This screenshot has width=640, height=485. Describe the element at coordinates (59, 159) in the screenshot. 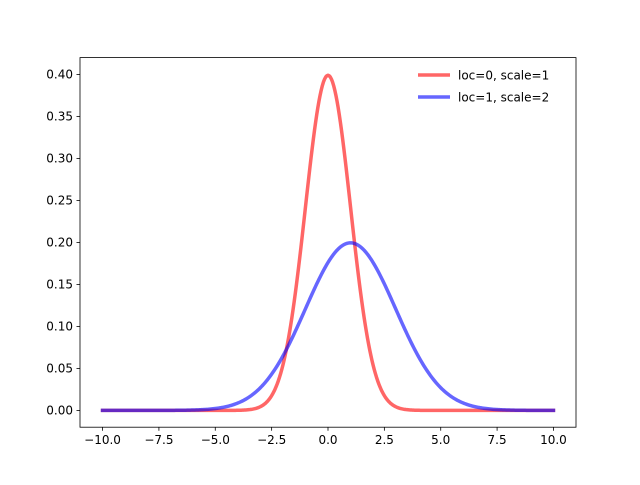

I see `y-tick-label: 0.30` at that location.